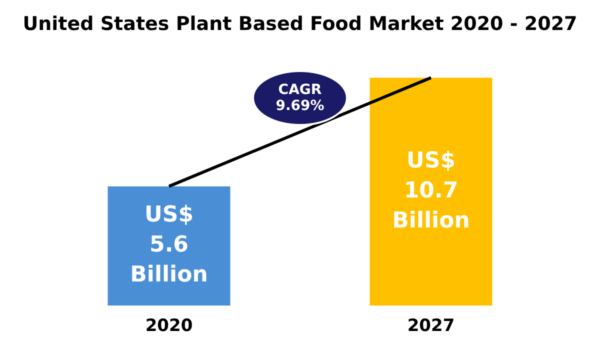  I want to click on chart-title: United States Plant Based Food Market 2020 - 2027, so click(300, 24).